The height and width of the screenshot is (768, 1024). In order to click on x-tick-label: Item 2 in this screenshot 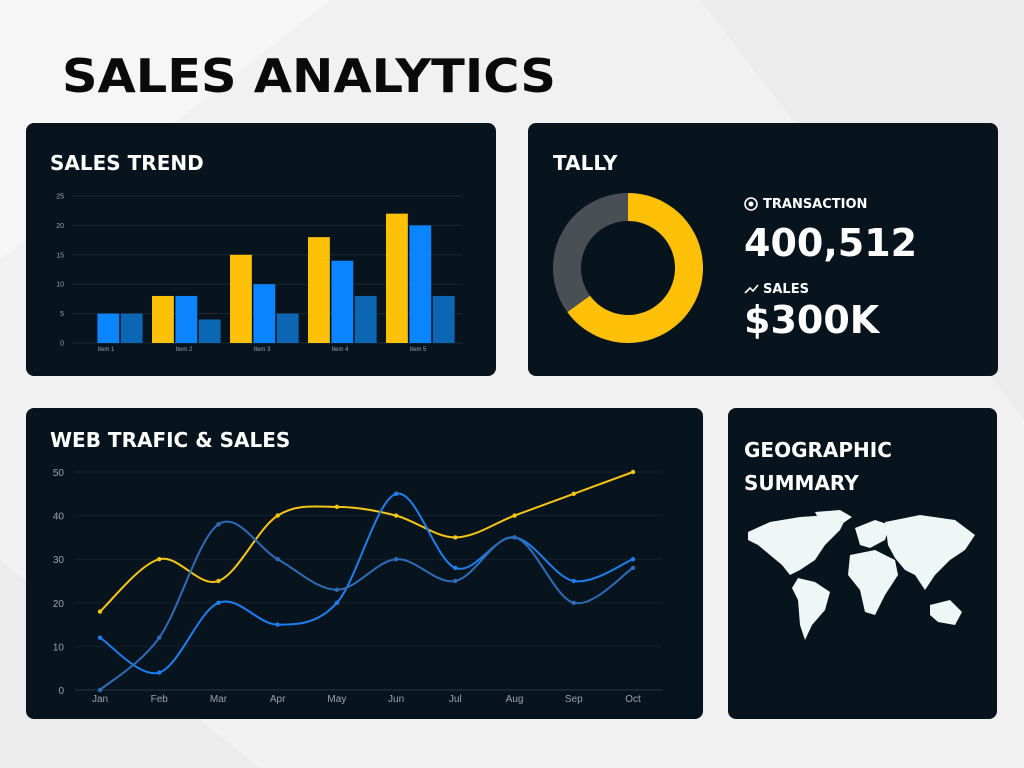, I will do `click(184, 350)`.